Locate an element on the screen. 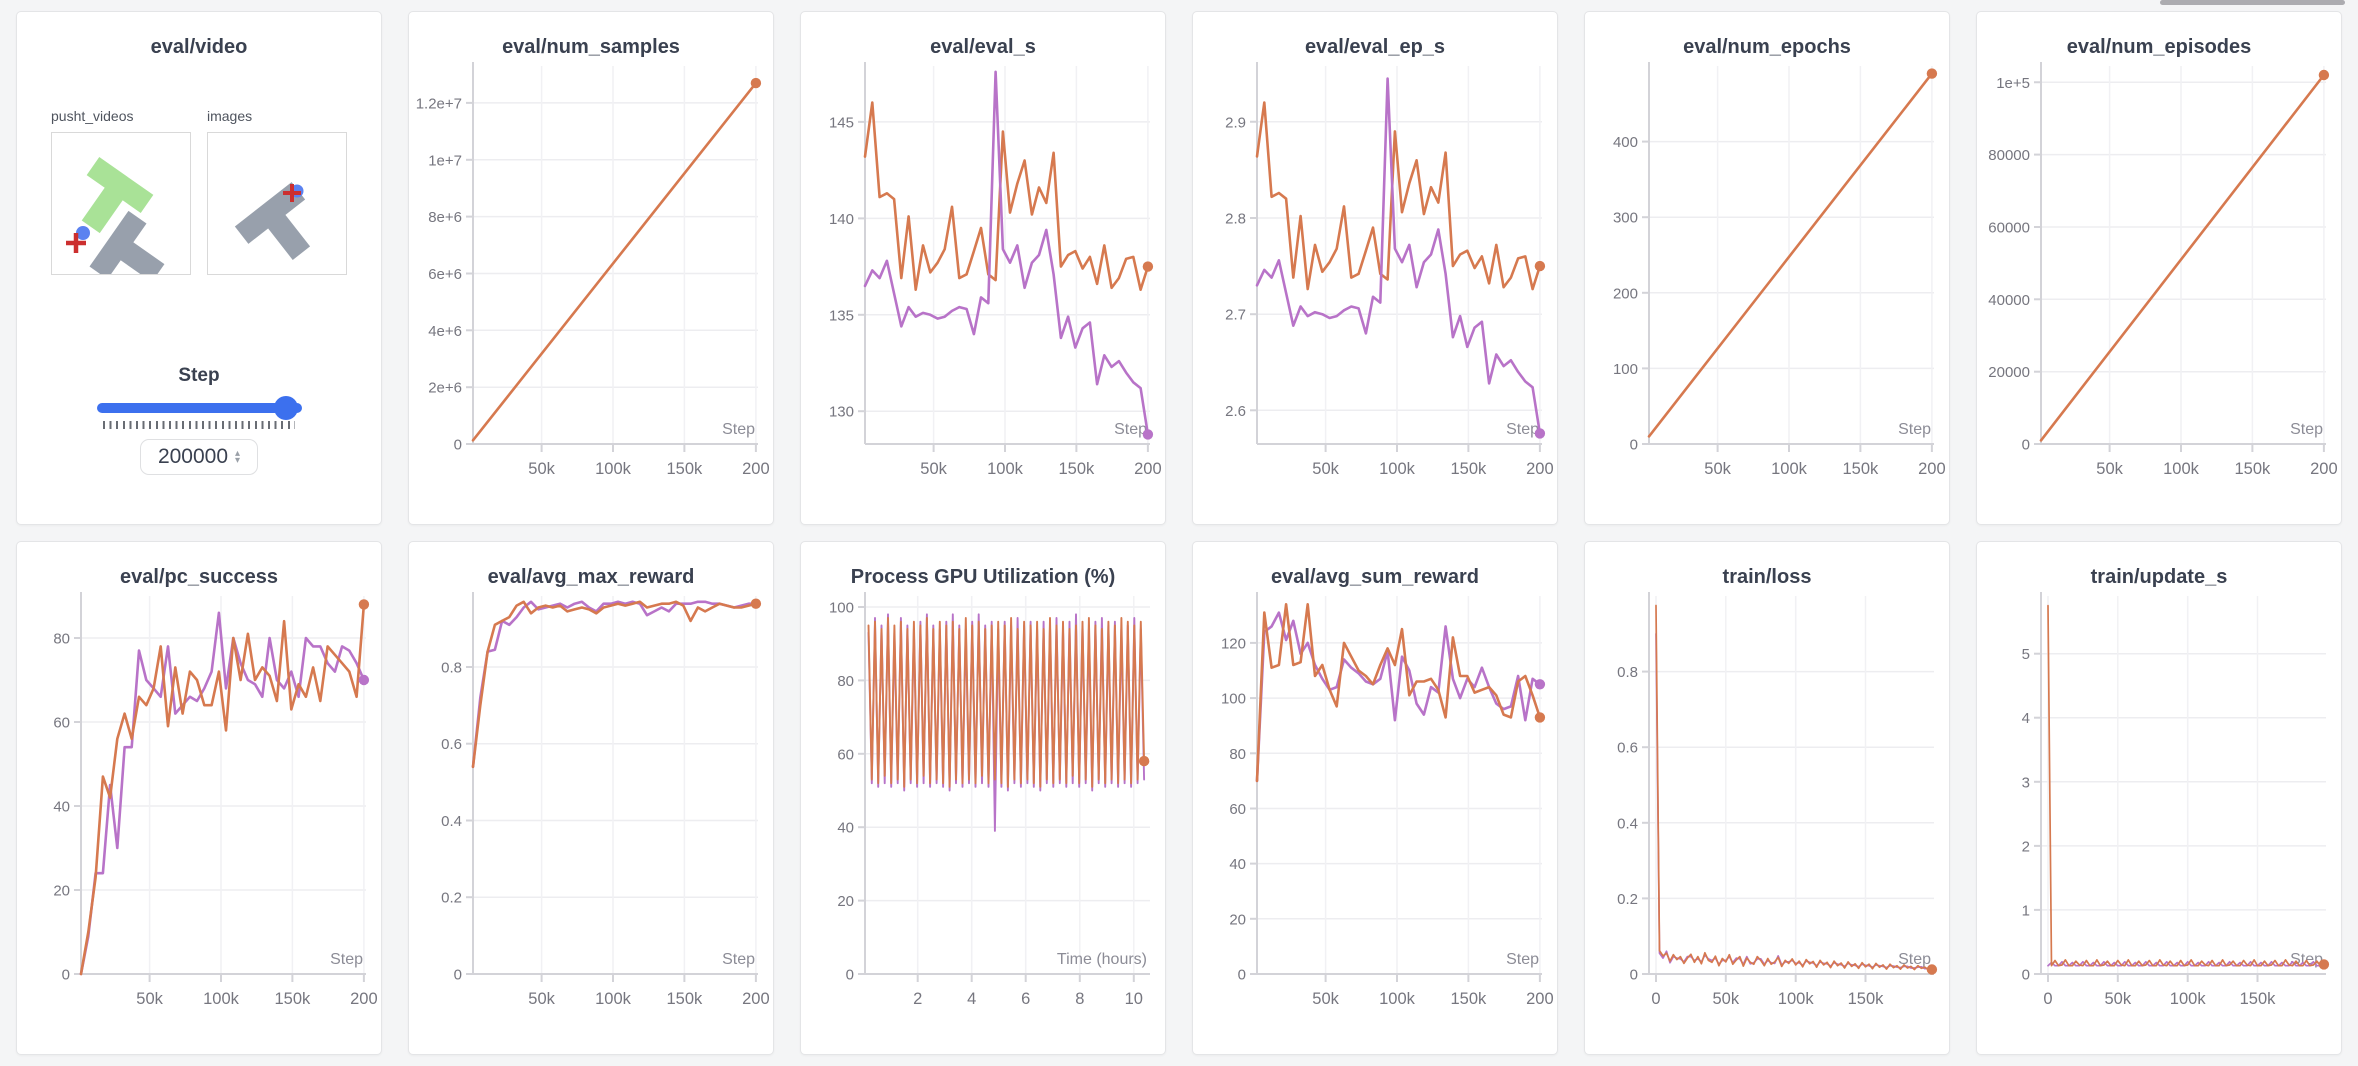 The image size is (2358, 1066). chart-title: train/loss is located at coordinates (1767, 577).